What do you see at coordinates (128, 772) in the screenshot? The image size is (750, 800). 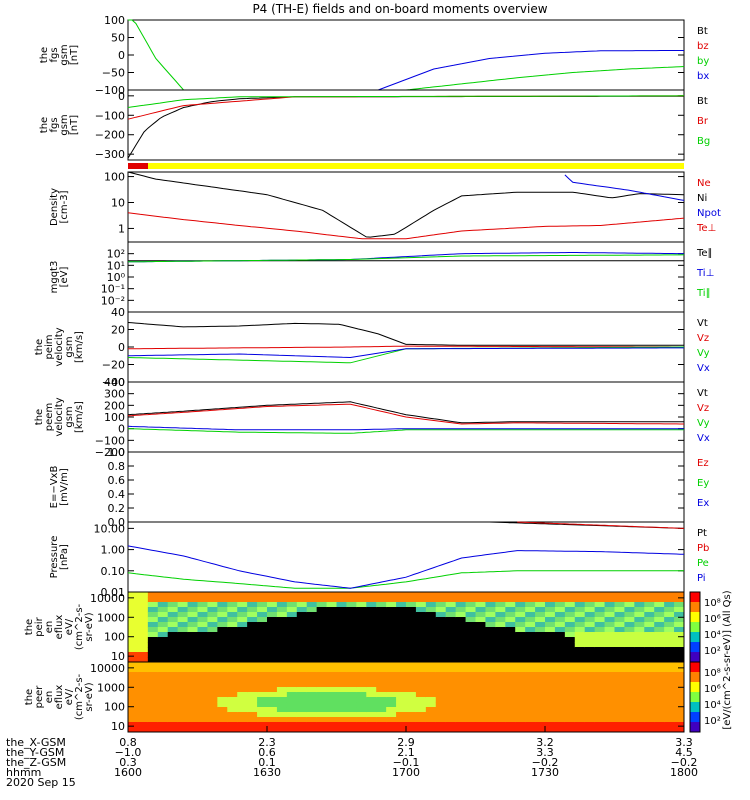 I see `x-tick-label: 1600` at bounding box center [128, 772].